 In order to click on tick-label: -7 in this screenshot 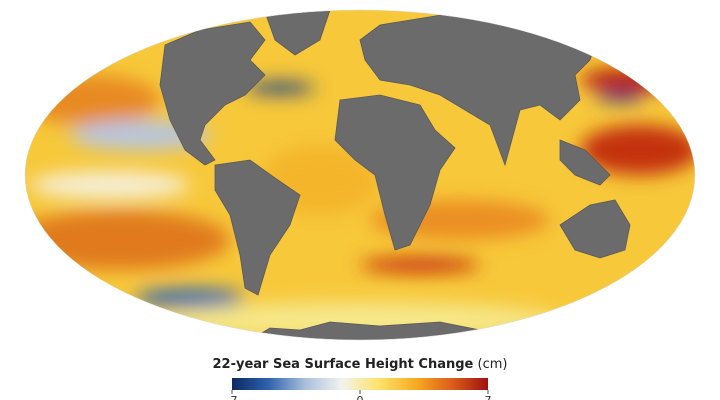, I will do `click(232, 397)`.